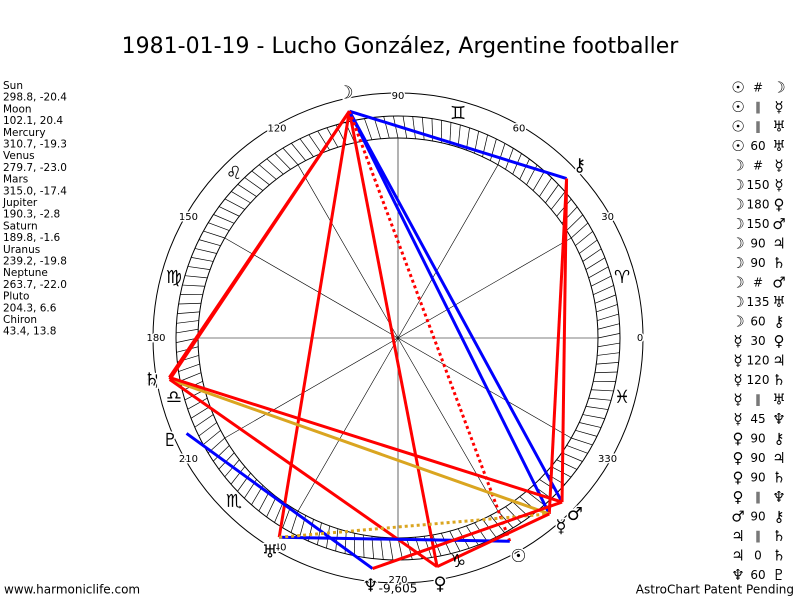 This screenshot has height=600, width=800. I want to click on sign-glyph: ♓, so click(622, 397).